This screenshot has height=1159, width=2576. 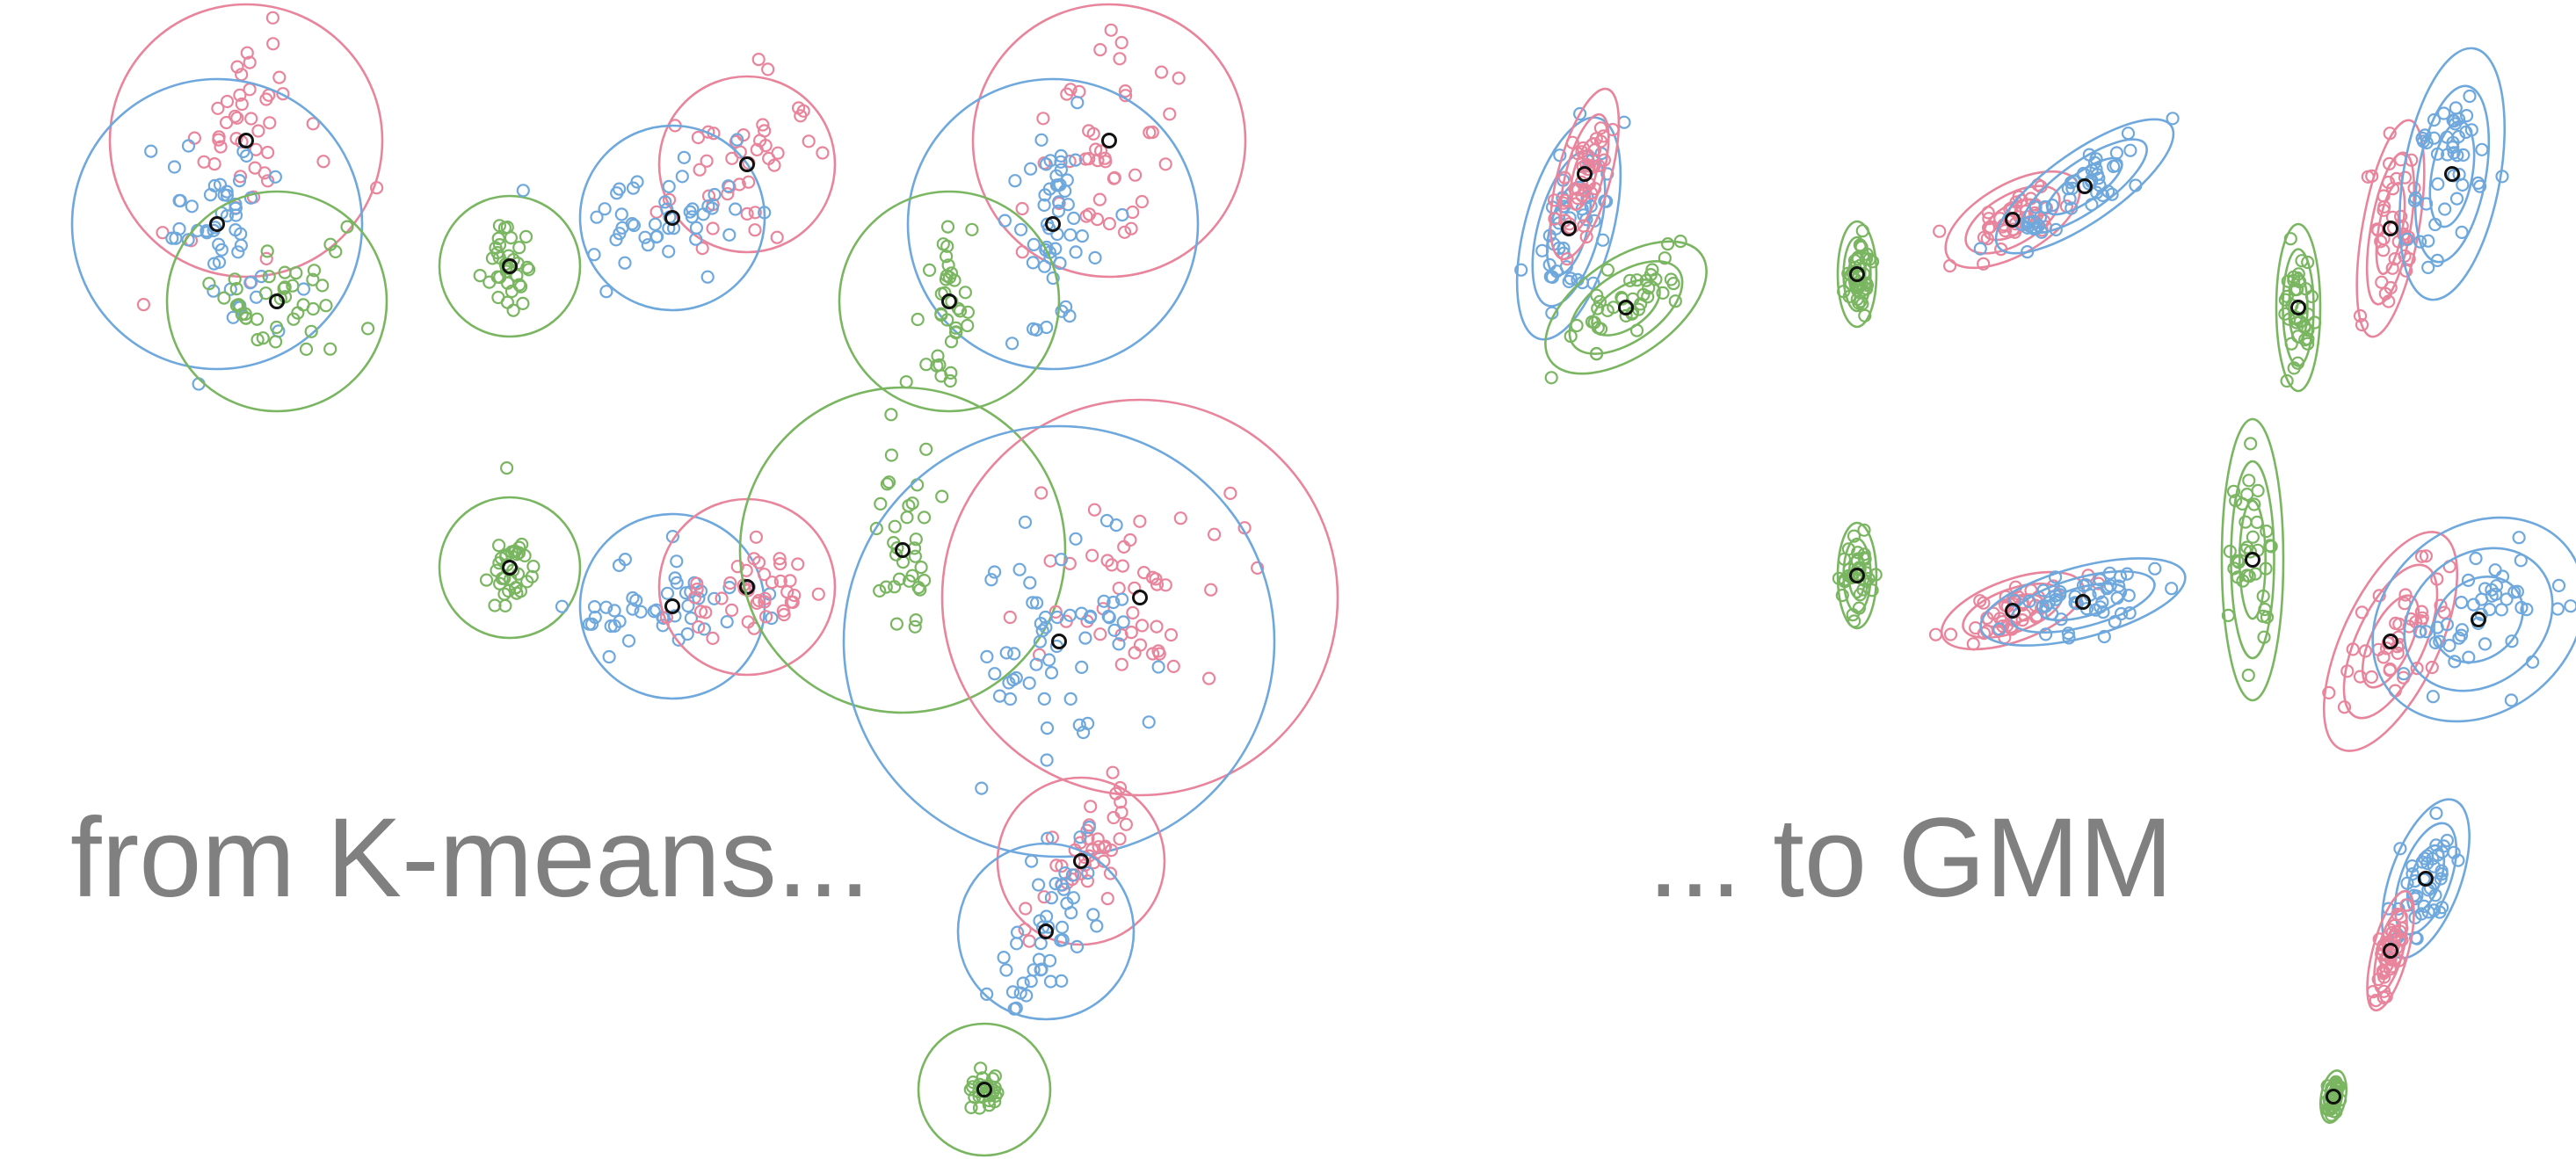 What do you see at coordinates (1139, 597) in the screenshot?
I see `pink-cluster-circle` at bounding box center [1139, 597].